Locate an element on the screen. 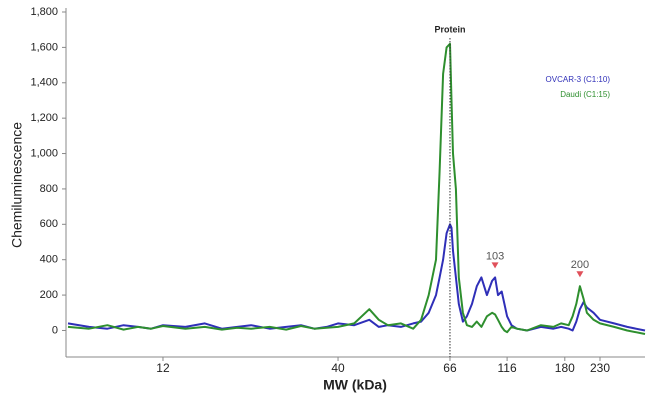  x-tick-label: 230 is located at coordinates (600, 368).